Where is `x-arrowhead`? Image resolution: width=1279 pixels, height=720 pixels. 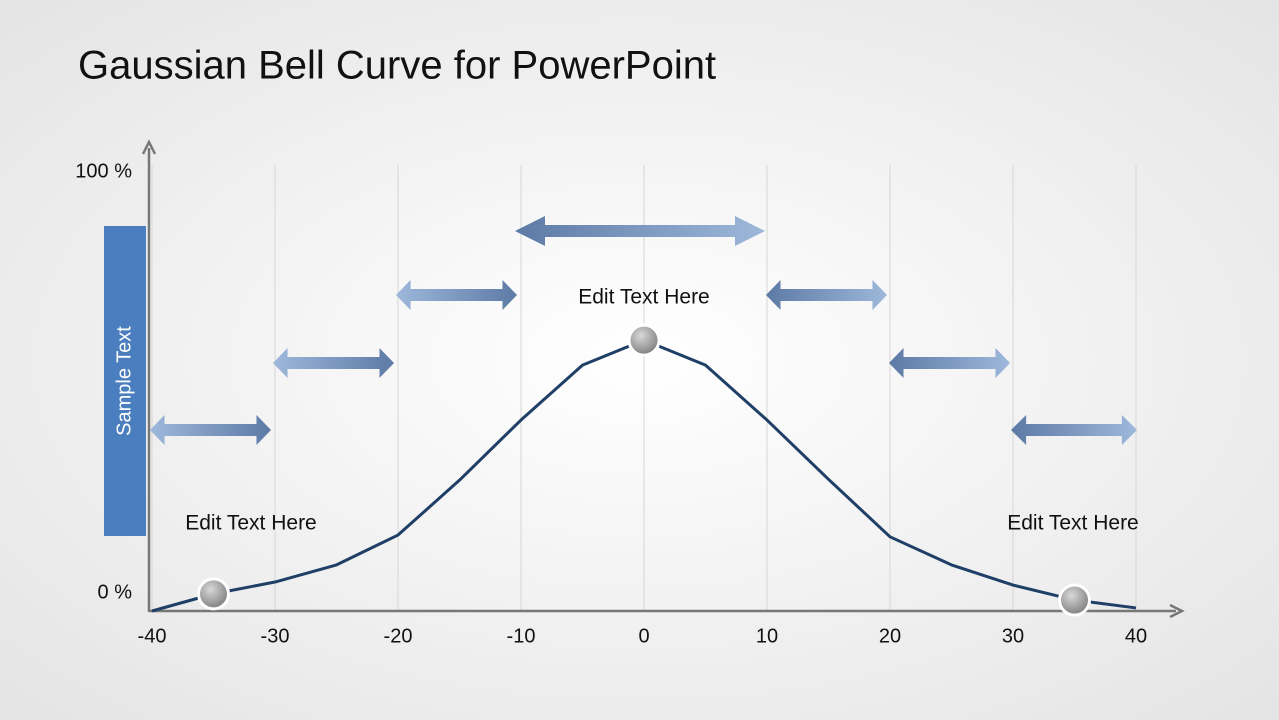 x-arrowhead is located at coordinates (1177, 611).